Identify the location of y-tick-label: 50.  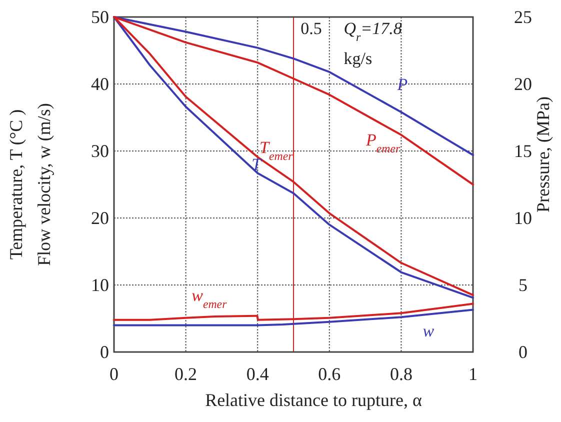
(100, 17).